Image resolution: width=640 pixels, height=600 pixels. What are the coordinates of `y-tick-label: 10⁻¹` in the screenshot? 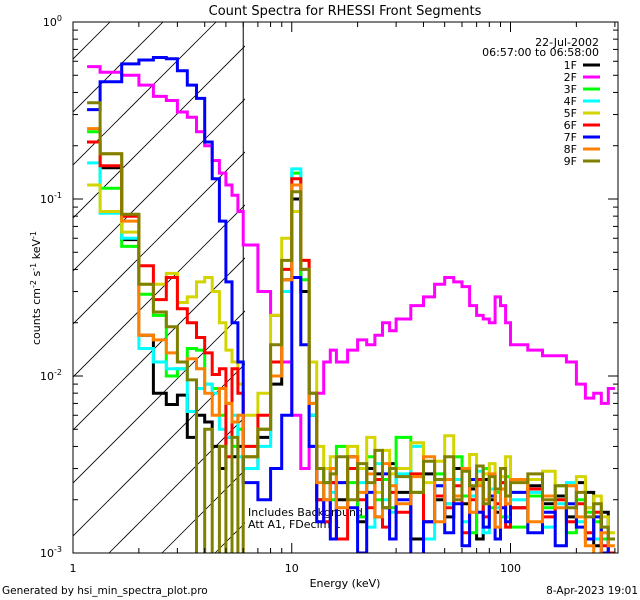 It's located at (51, 198).